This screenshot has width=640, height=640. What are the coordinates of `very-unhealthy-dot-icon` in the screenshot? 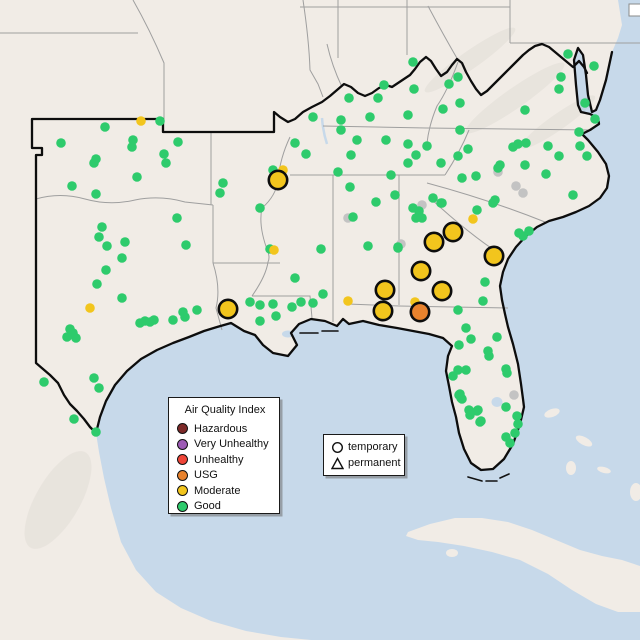 It's located at (182, 444).